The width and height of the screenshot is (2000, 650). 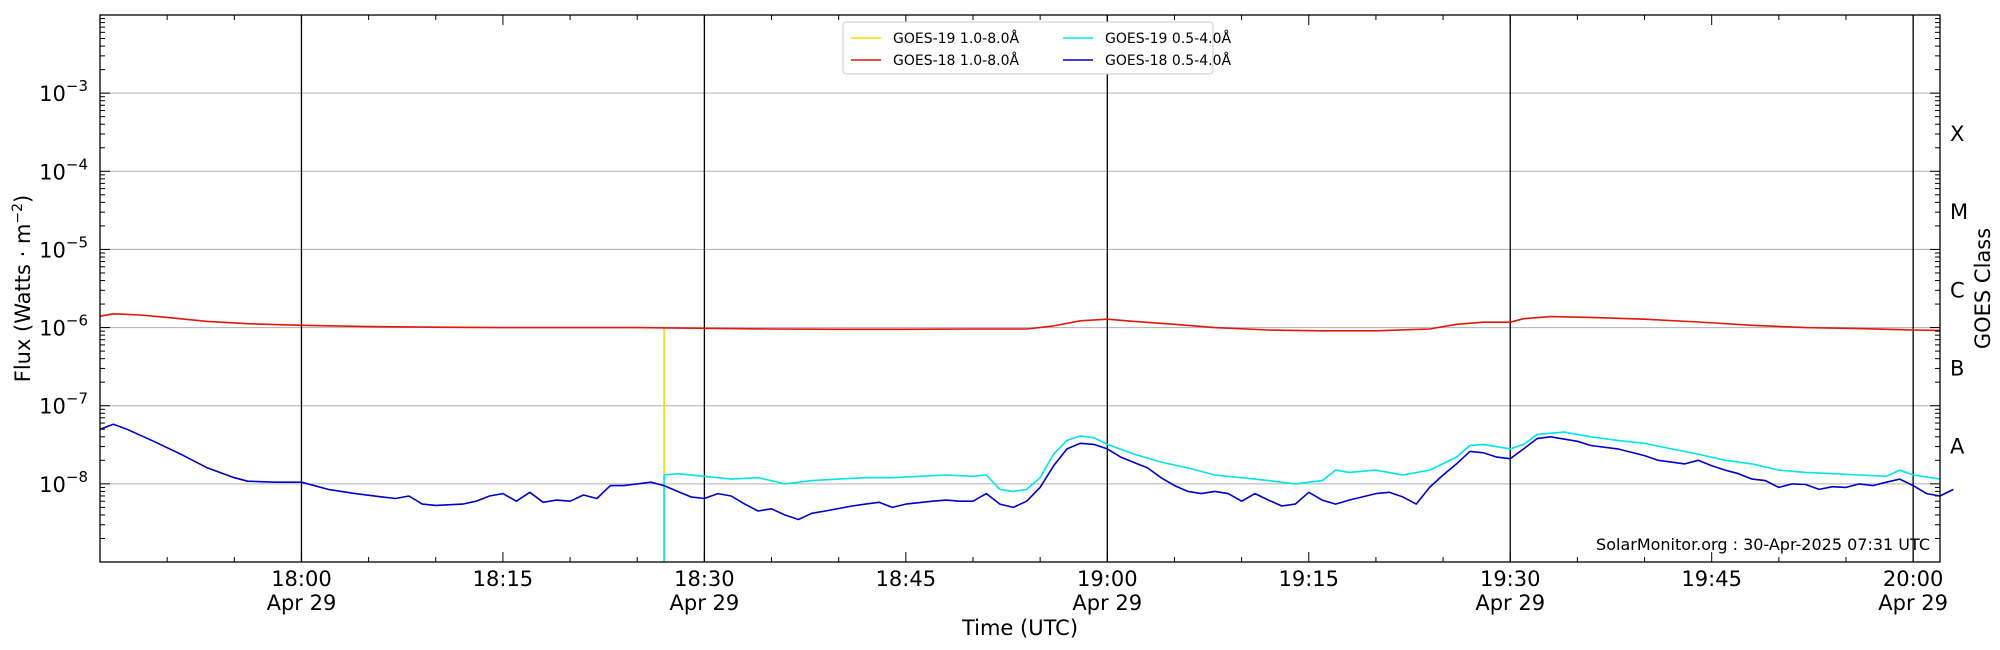 I want to click on y-tick-label: 10⁻⁵, so click(x=63, y=247).